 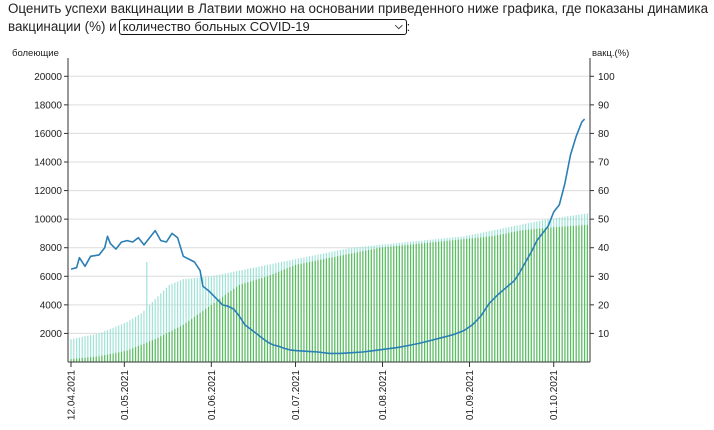 What do you see at coordinates (72, 395) in the screenshot?
I see `x-tick-label: 12.04.2021` at bounding box center [72, 395].